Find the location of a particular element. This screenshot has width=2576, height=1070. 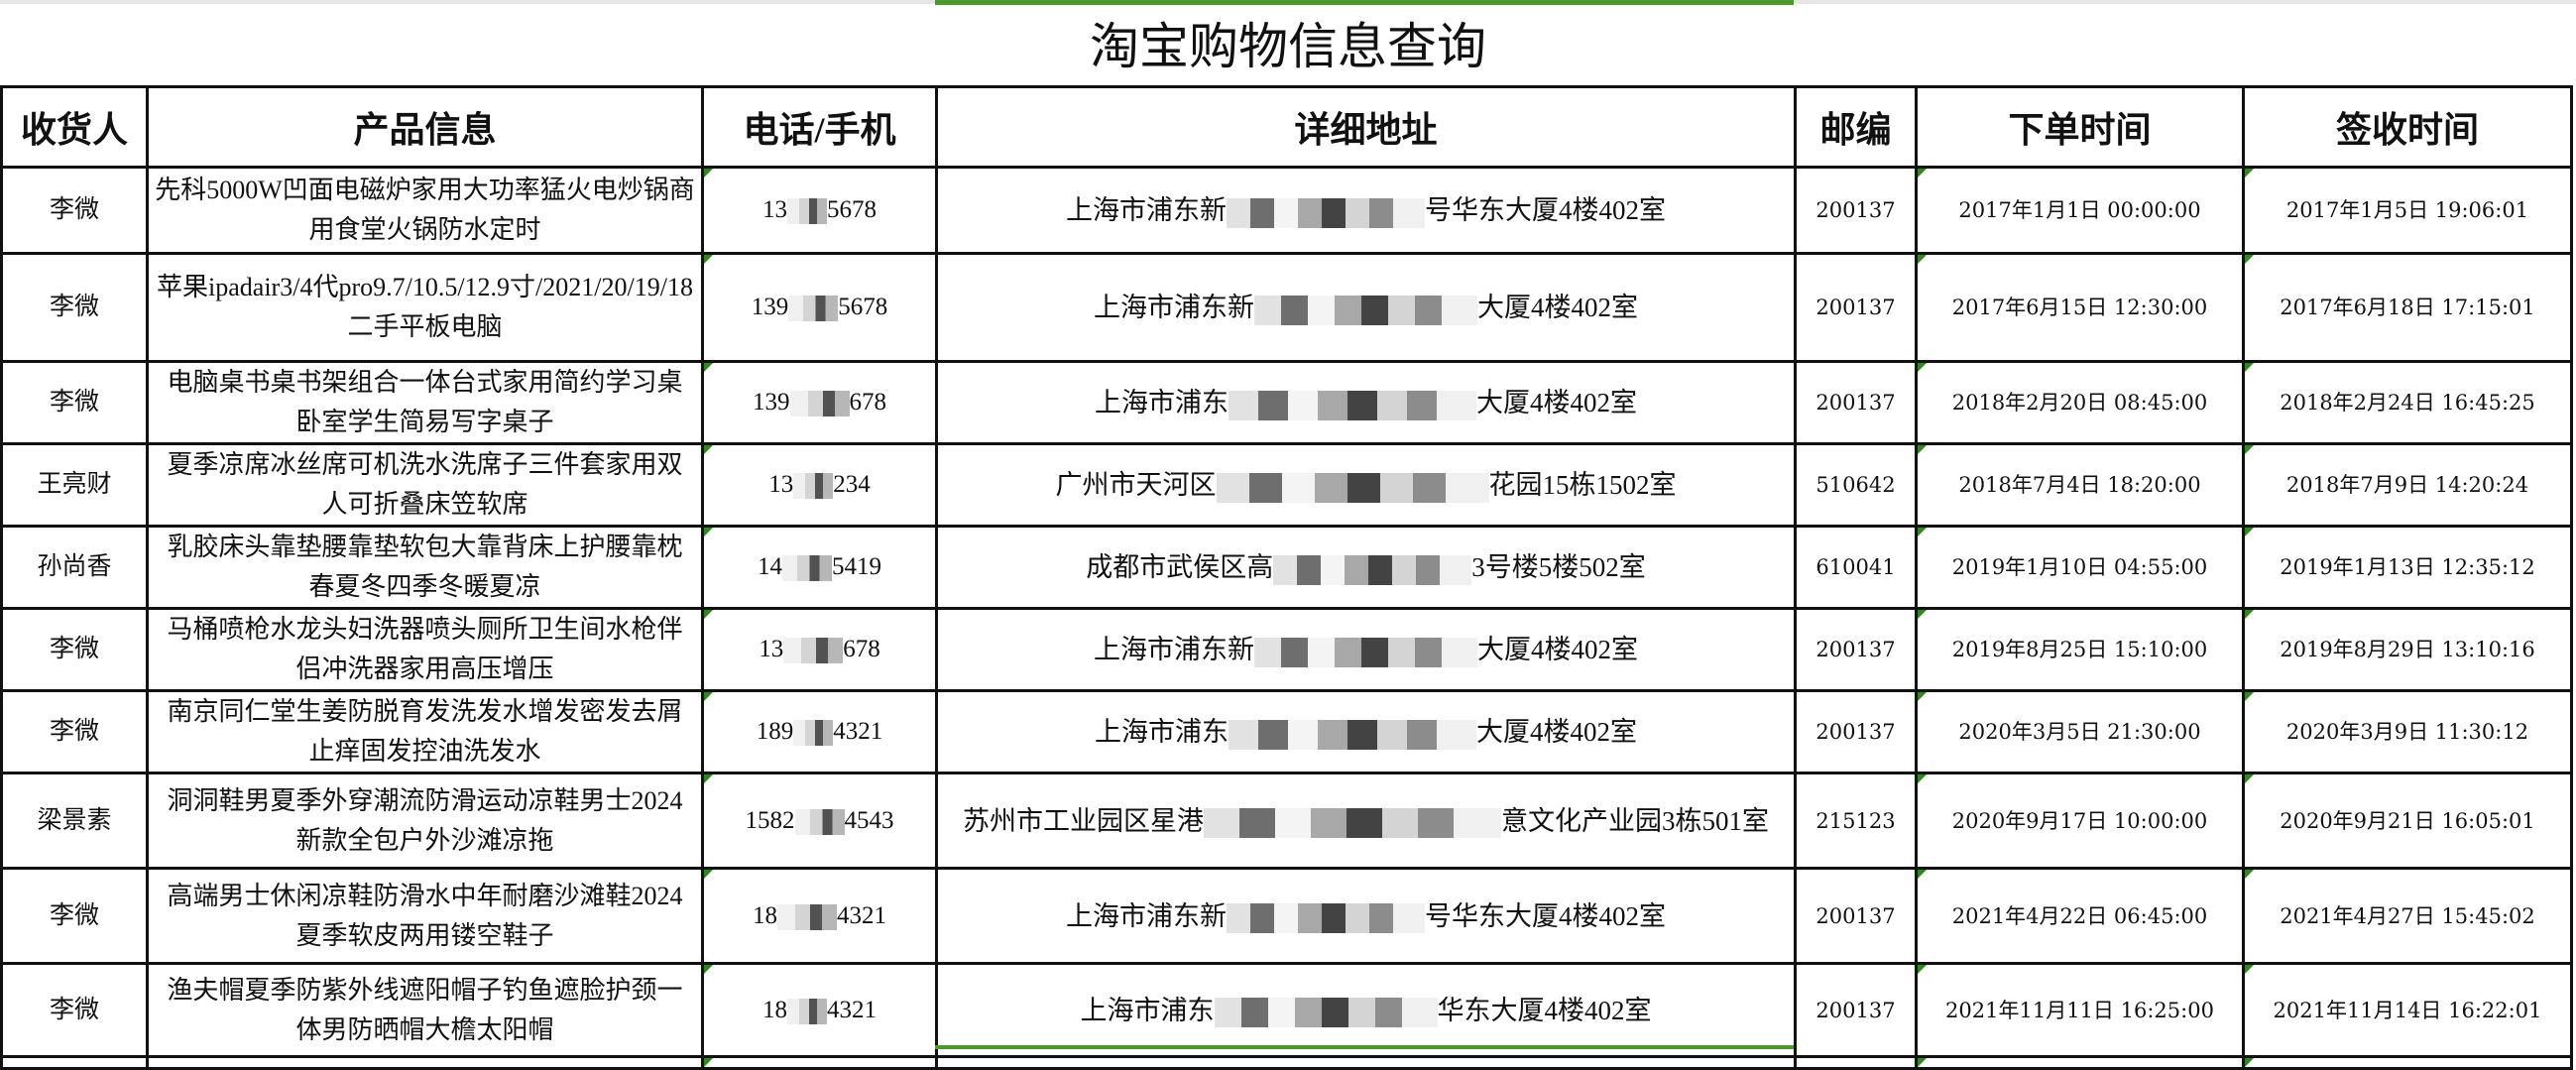

cell-sign-time: 2018年7月9日 14:20:24 is located at coordinates (2407, 485).